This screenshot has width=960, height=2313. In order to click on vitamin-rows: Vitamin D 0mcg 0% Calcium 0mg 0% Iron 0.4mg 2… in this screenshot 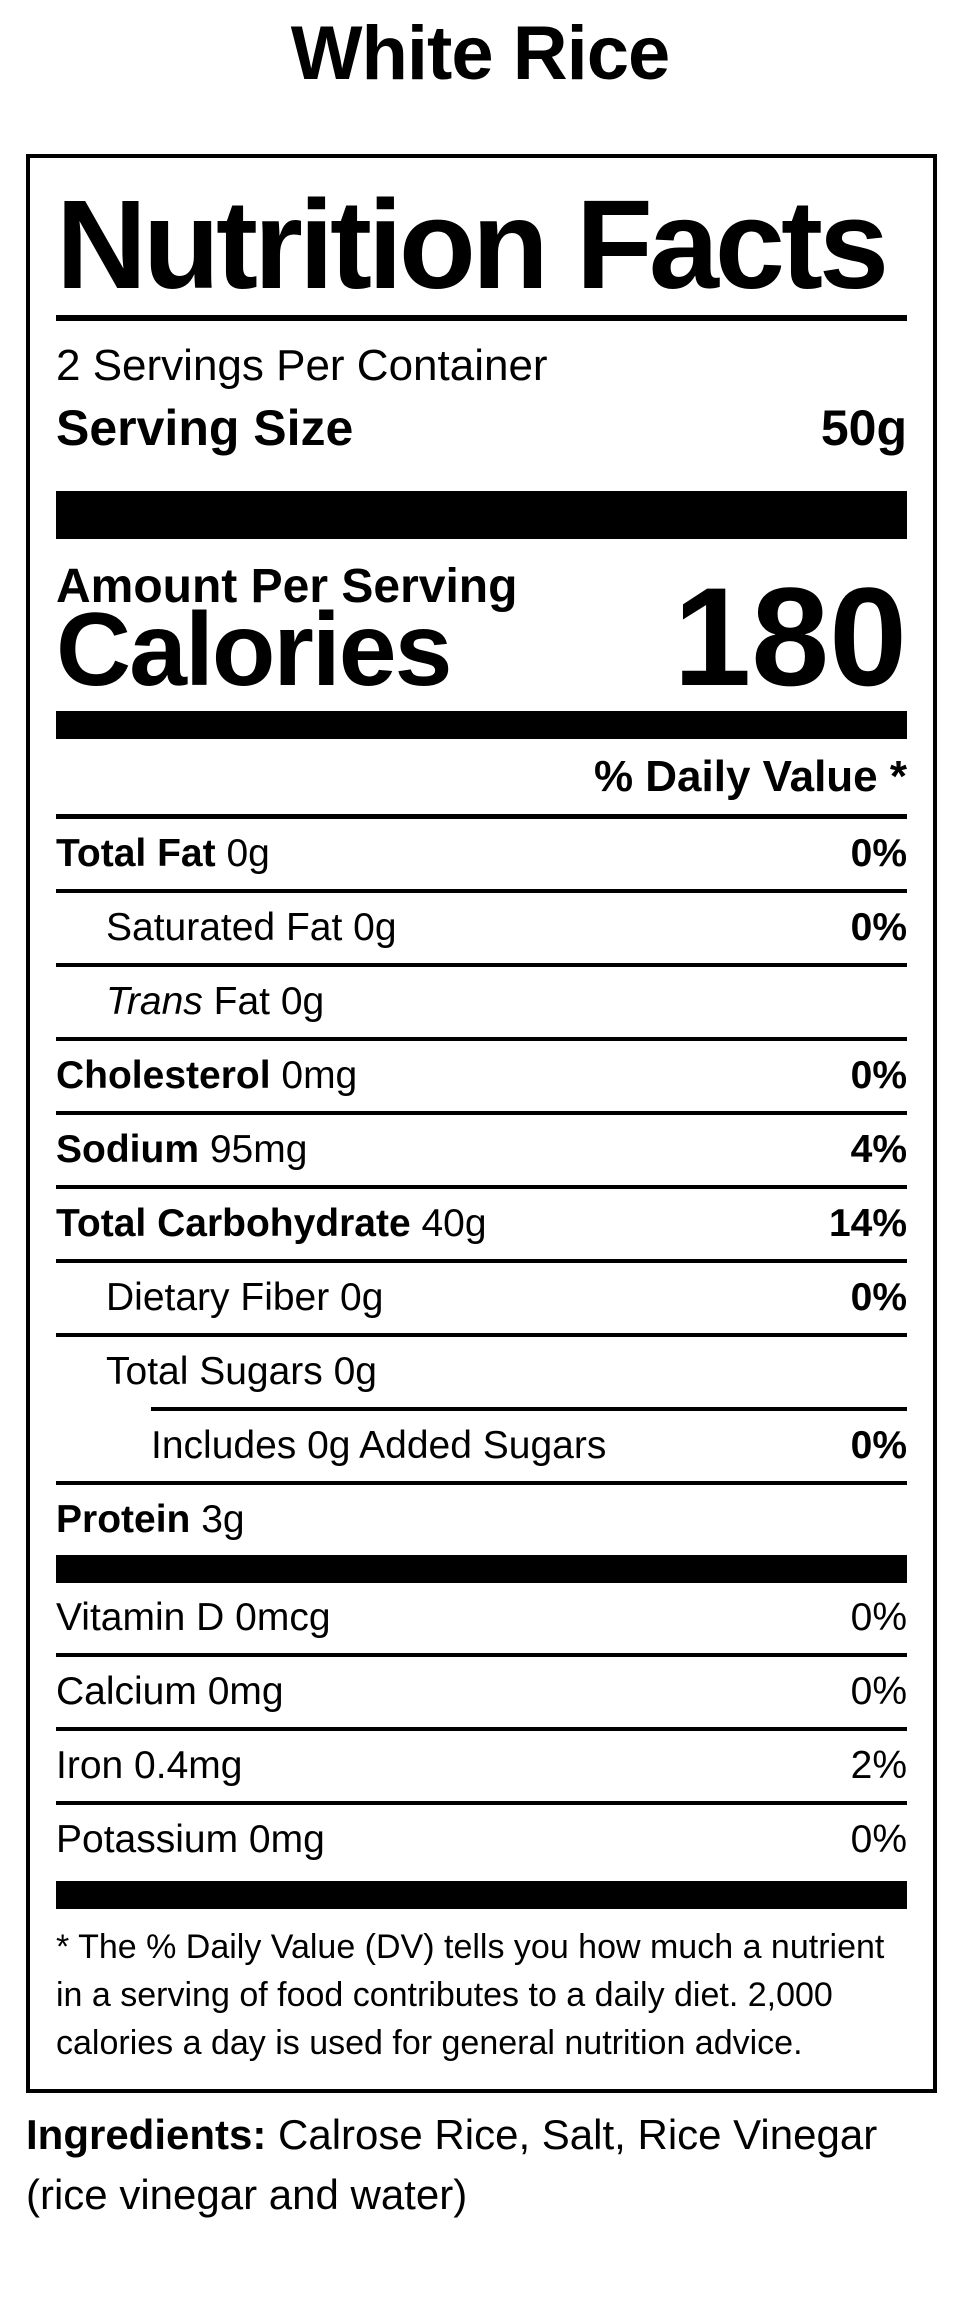, I will do `click(481, 1729)`.